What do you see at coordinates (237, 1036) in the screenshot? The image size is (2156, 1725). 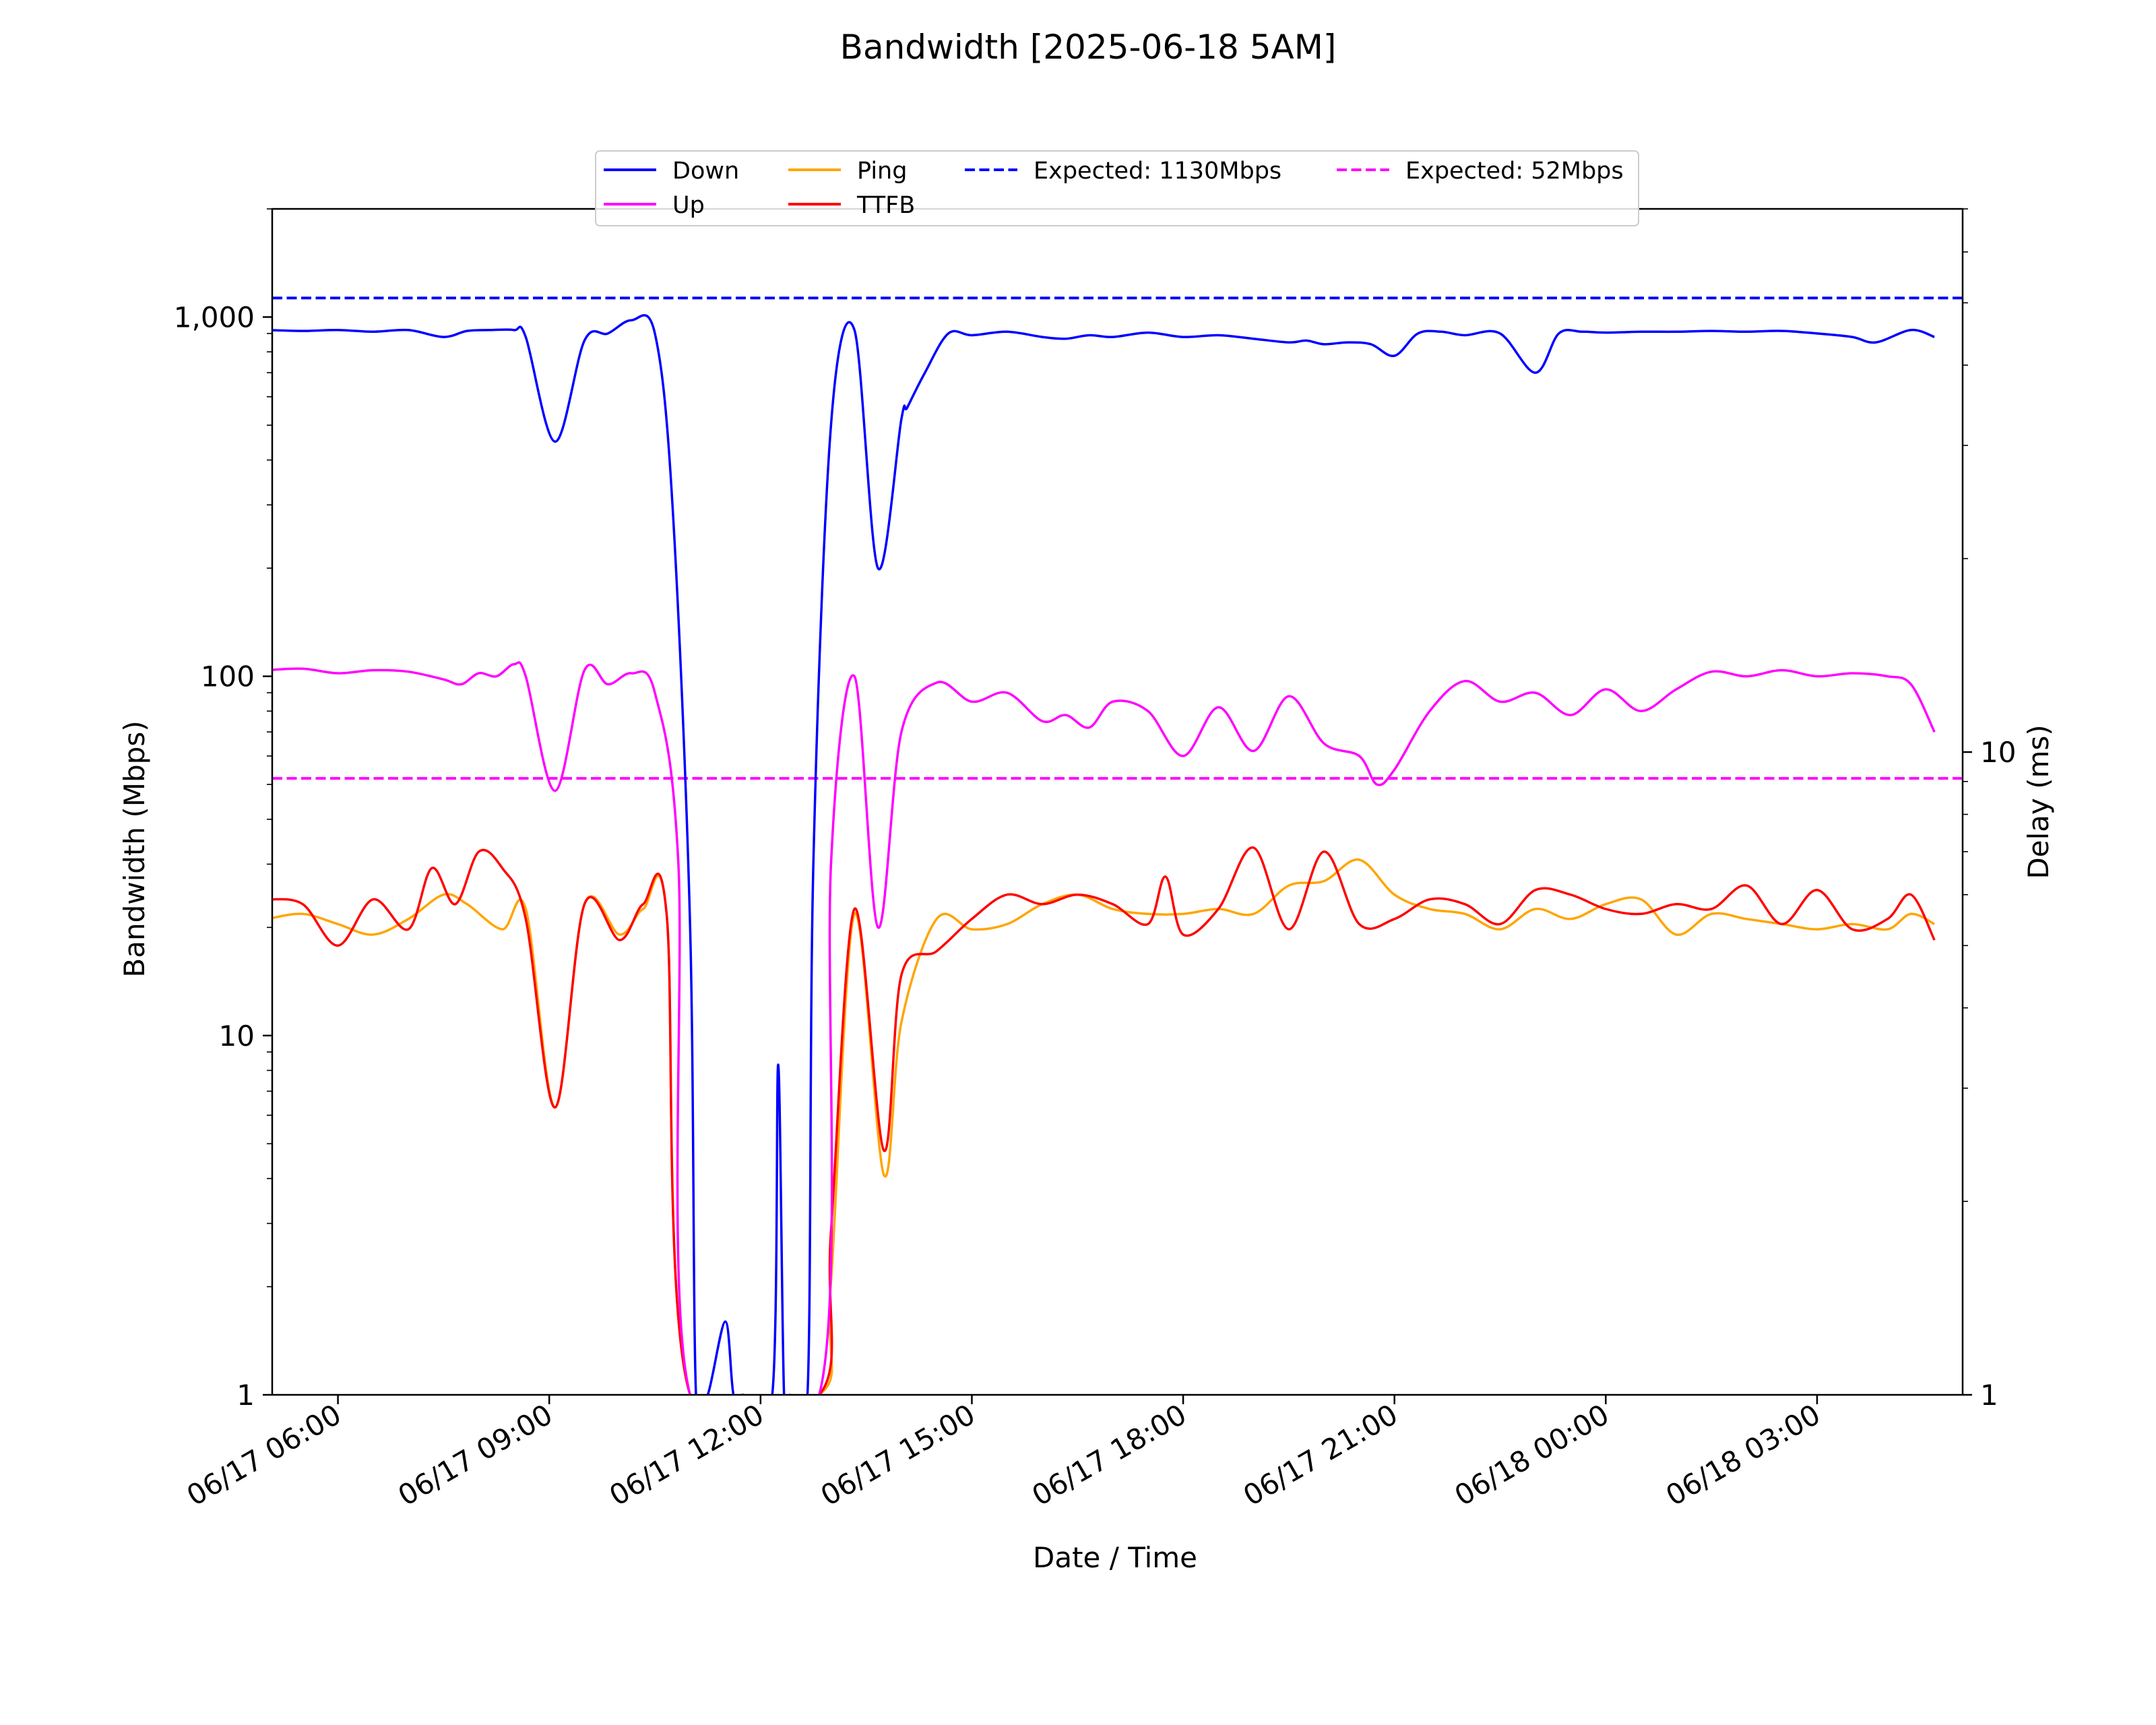 I see `y-tick-label: 10` at bounding box center [237, 1036].